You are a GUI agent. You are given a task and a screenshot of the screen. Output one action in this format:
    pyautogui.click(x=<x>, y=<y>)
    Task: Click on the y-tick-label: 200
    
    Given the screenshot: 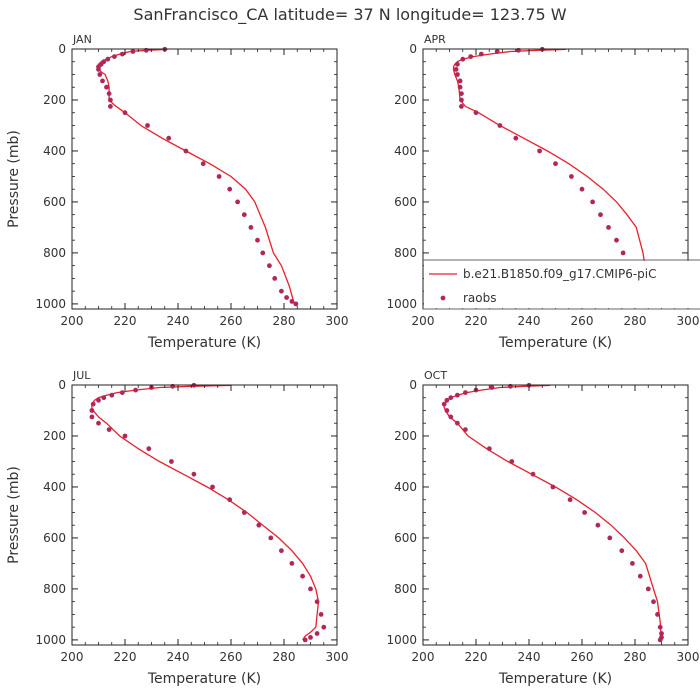 What is the action you would take?
    pyautogui.click(x=54, y=100)
    